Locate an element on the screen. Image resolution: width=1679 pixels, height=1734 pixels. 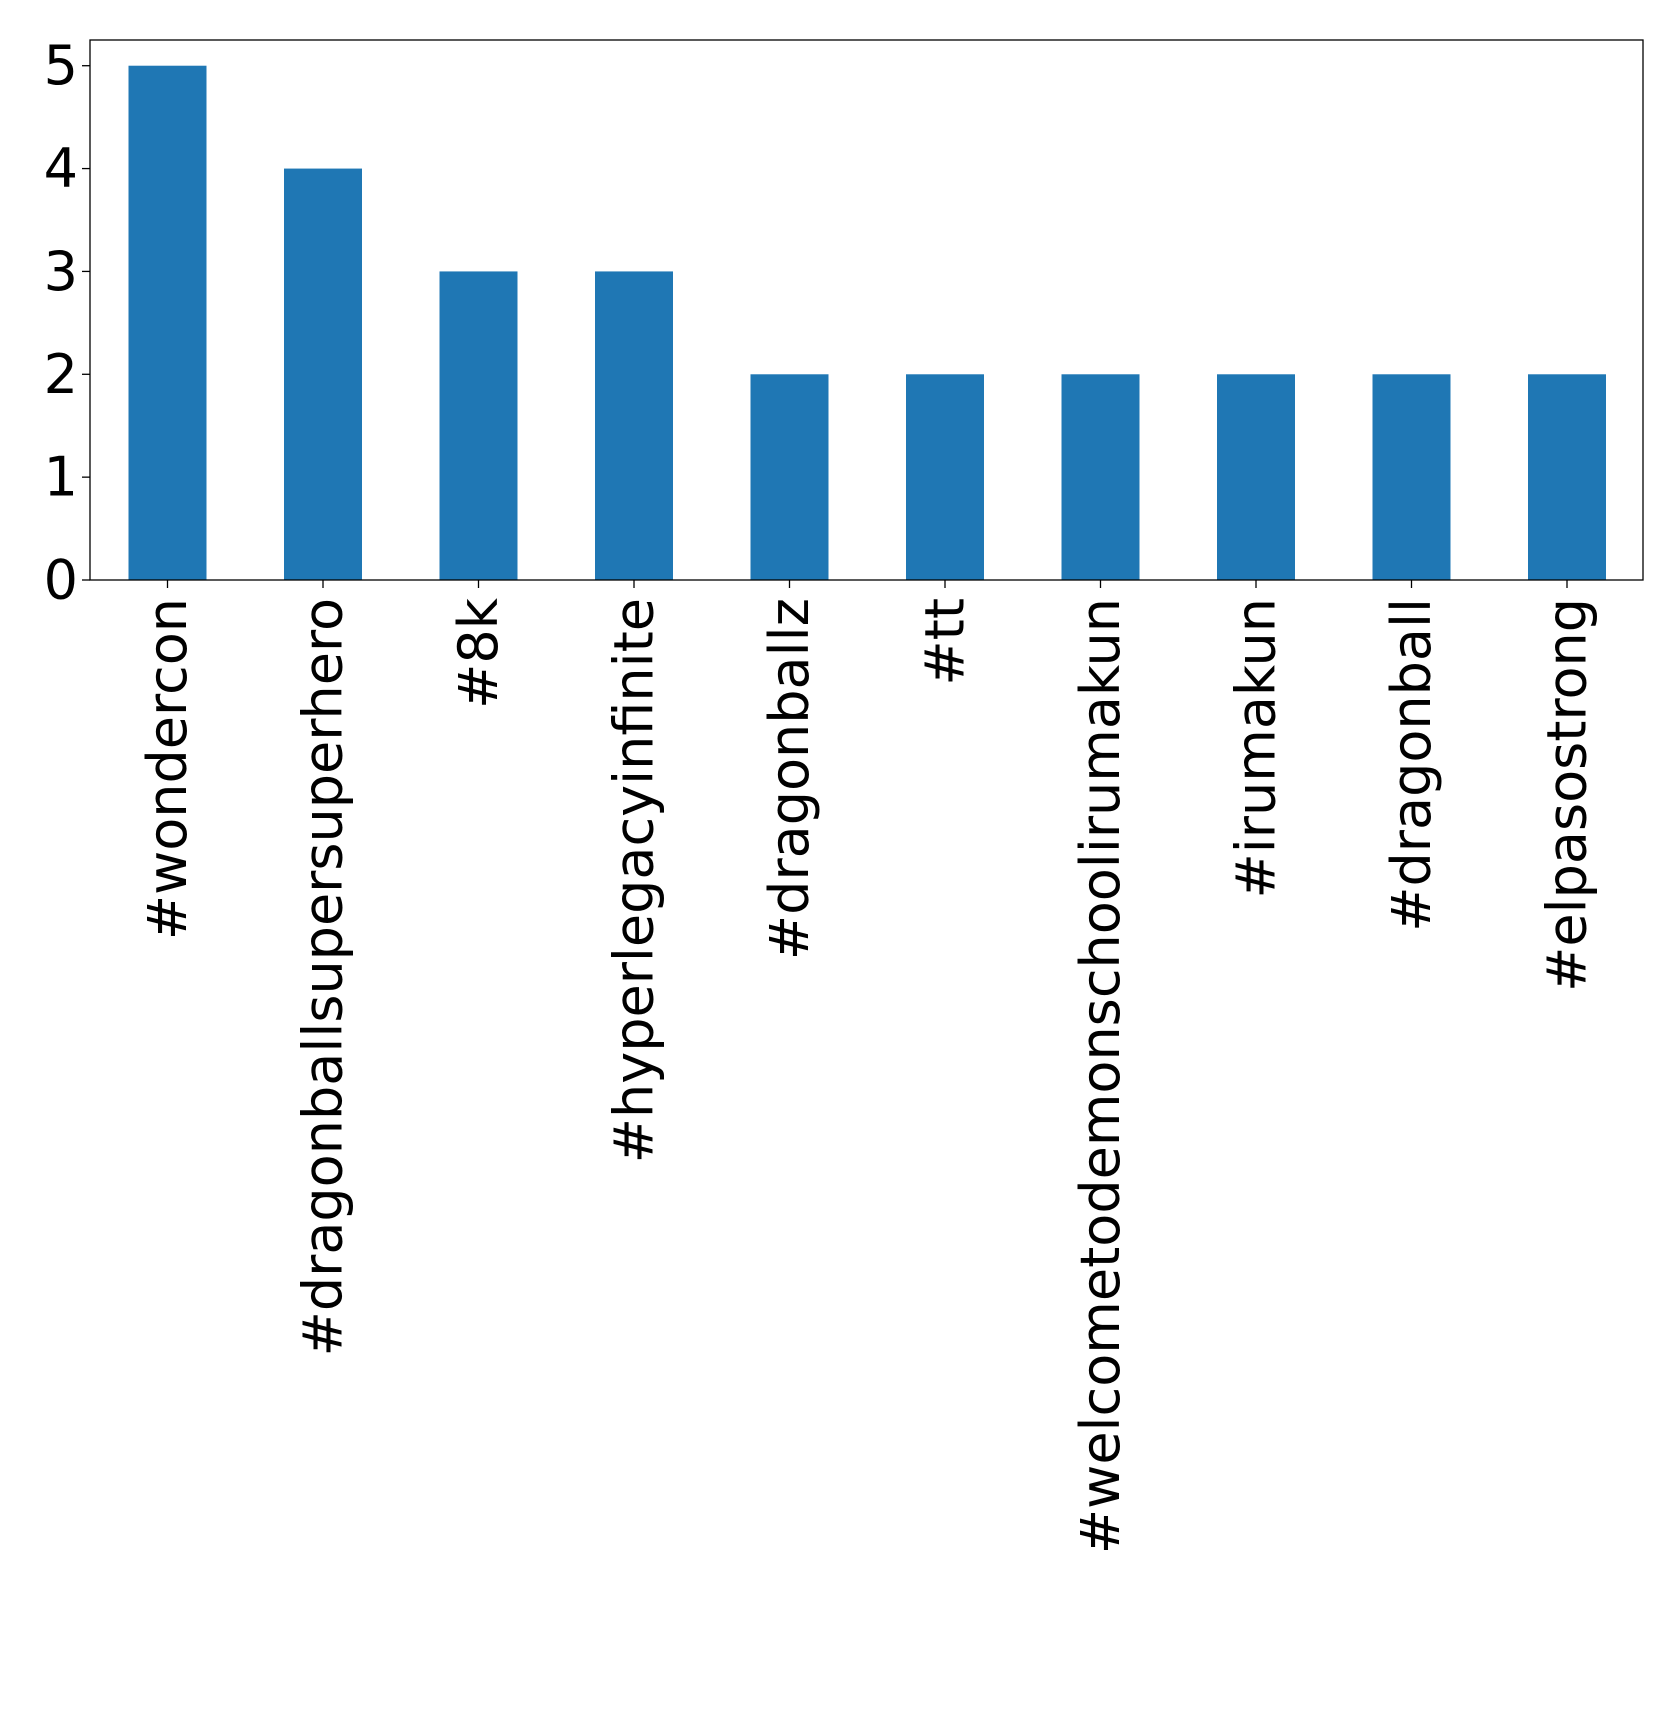
x-tick-label: #tt is located at coordinates (945, 642).